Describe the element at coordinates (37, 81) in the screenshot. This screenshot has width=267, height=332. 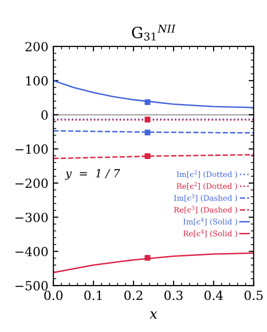
I see `y-tick-label: 100` at that location.